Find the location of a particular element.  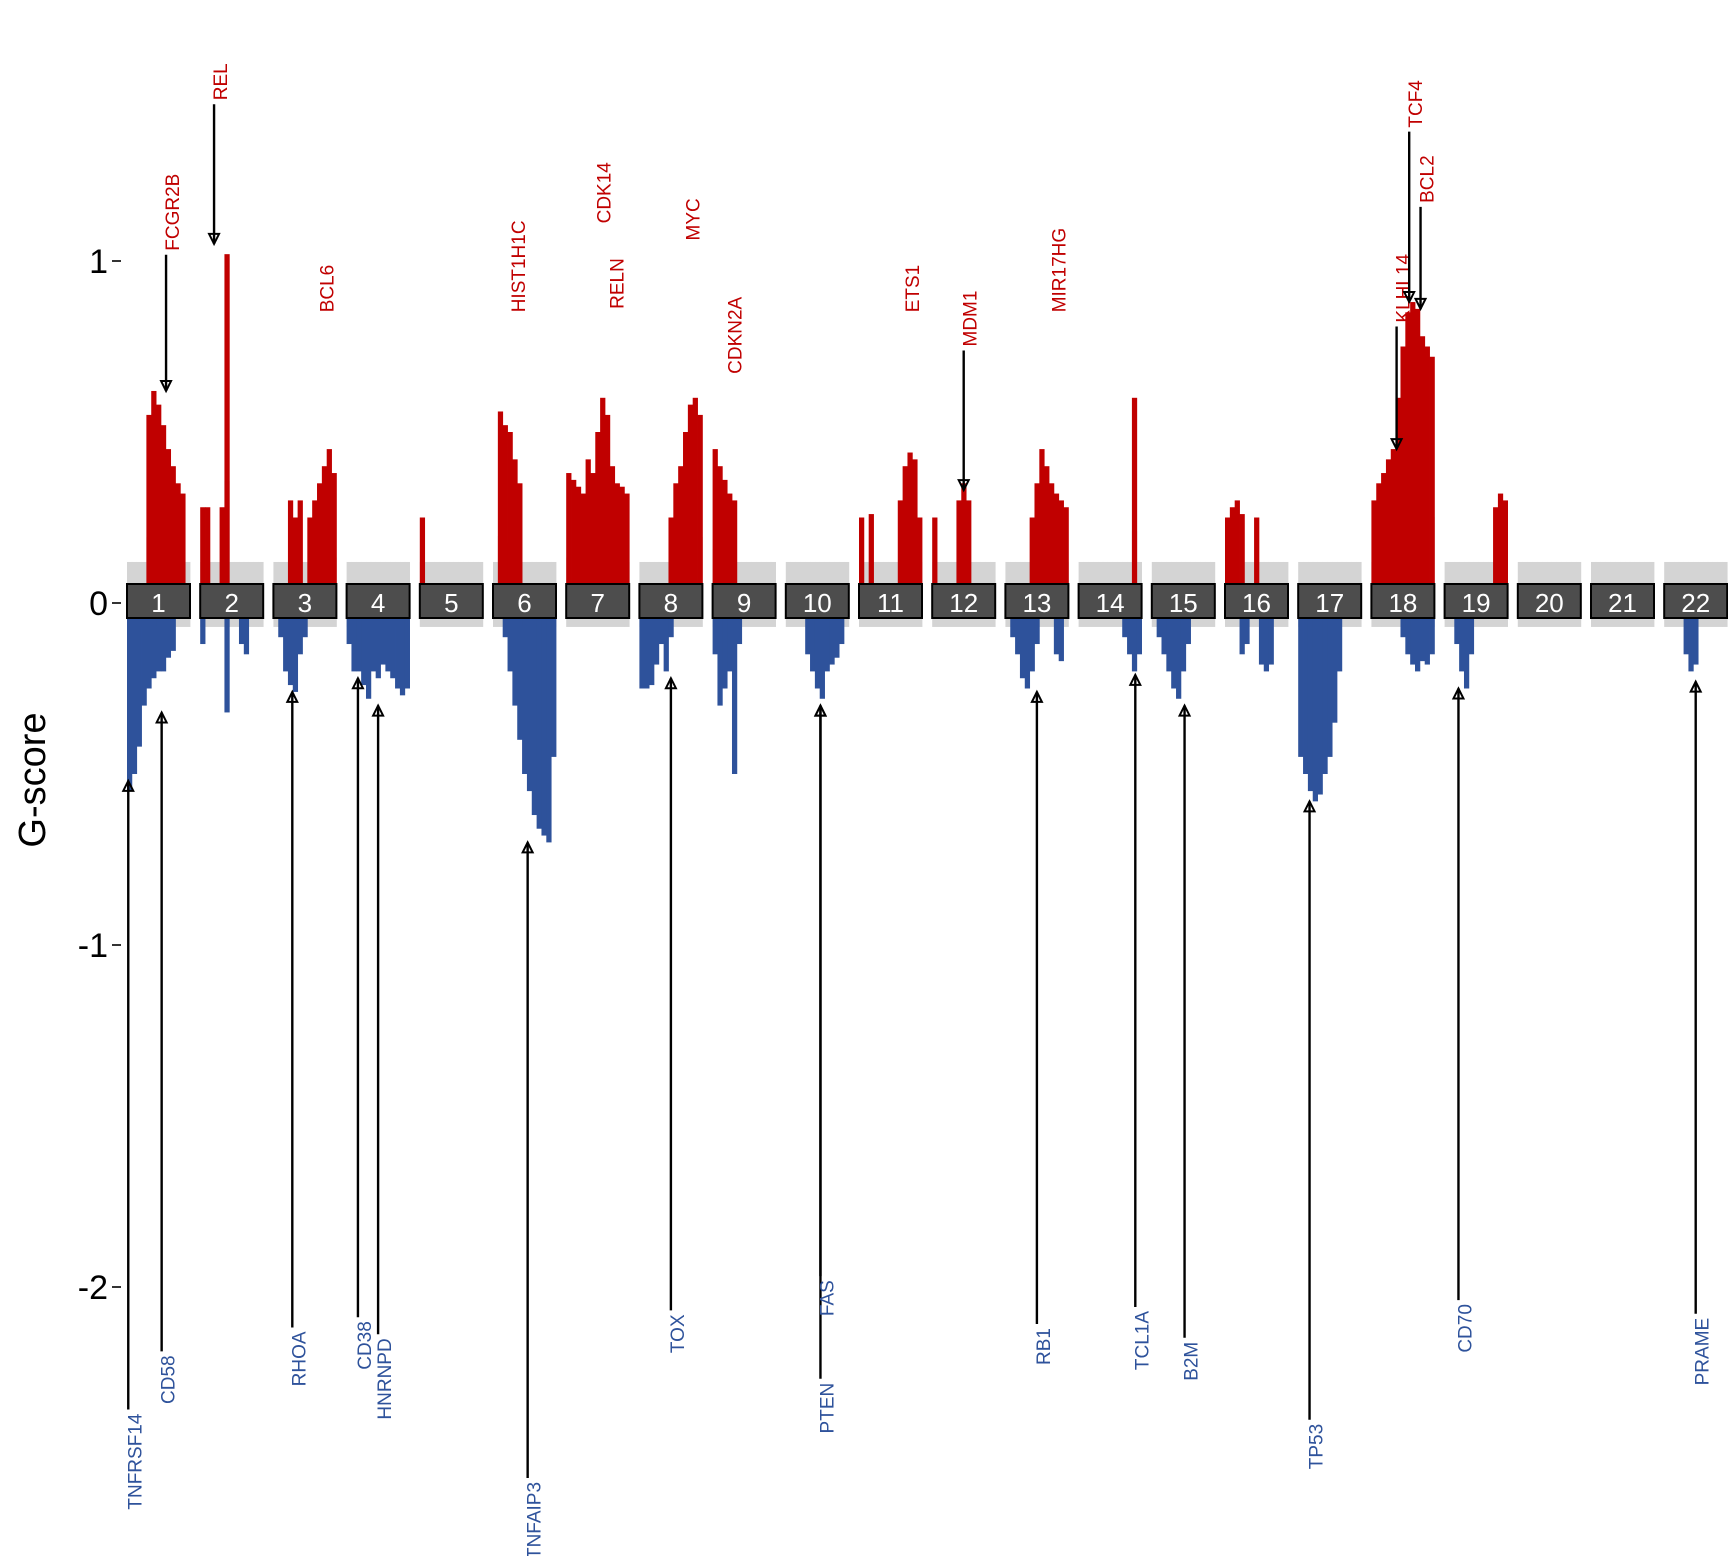

gene-label: B2M is located at coordinates (1192, 1361).